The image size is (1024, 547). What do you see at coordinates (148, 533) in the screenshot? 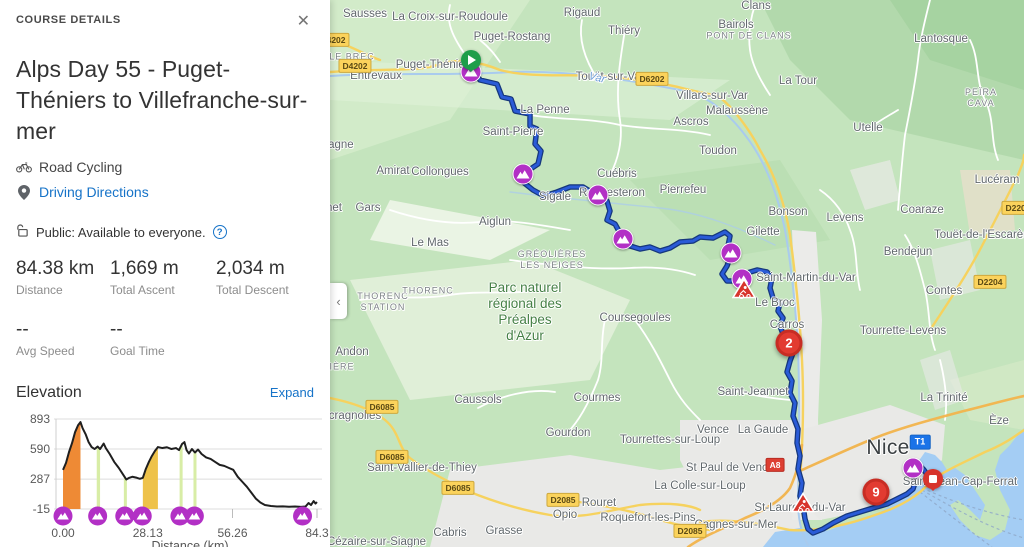
I see `svg-text: 28.13` at bounding box center [148, 533].